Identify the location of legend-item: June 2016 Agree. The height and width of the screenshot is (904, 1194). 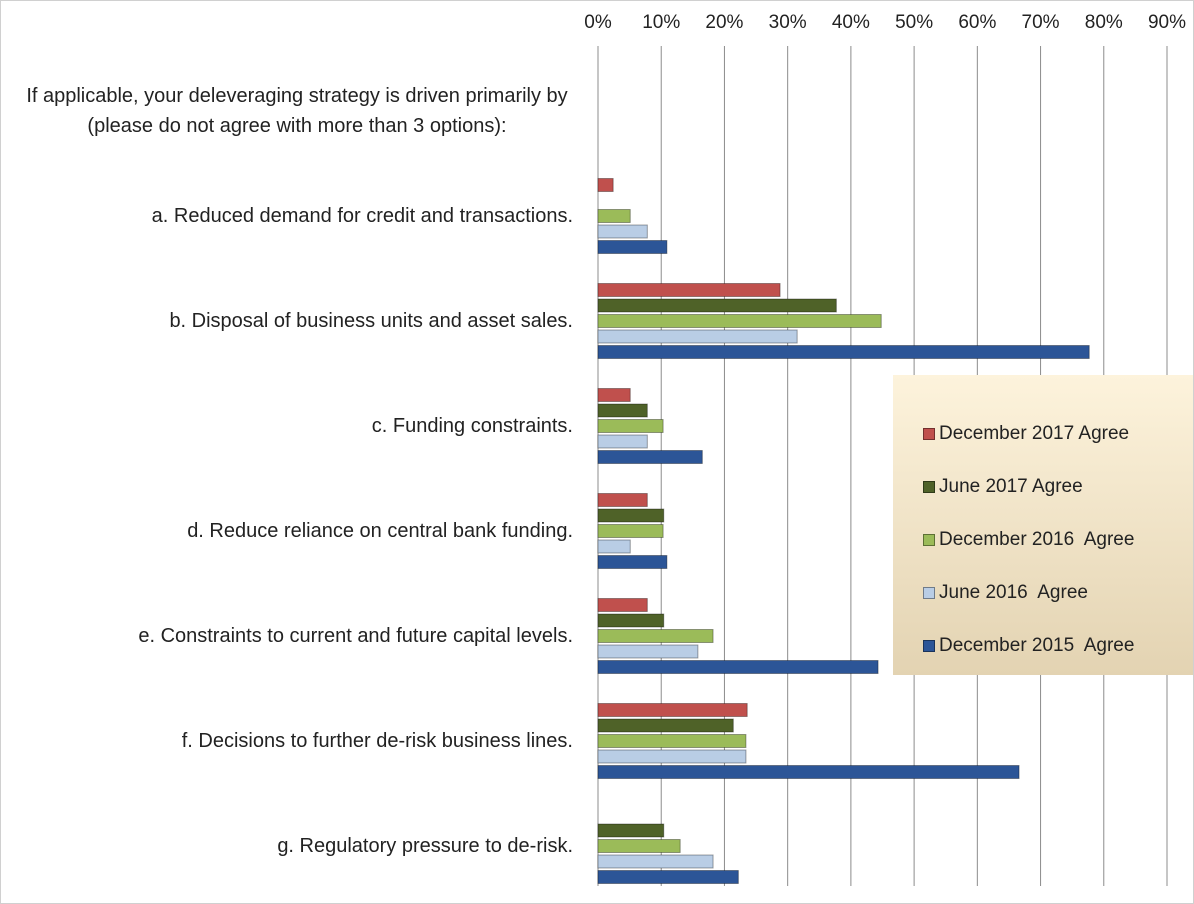
(1005, 593).